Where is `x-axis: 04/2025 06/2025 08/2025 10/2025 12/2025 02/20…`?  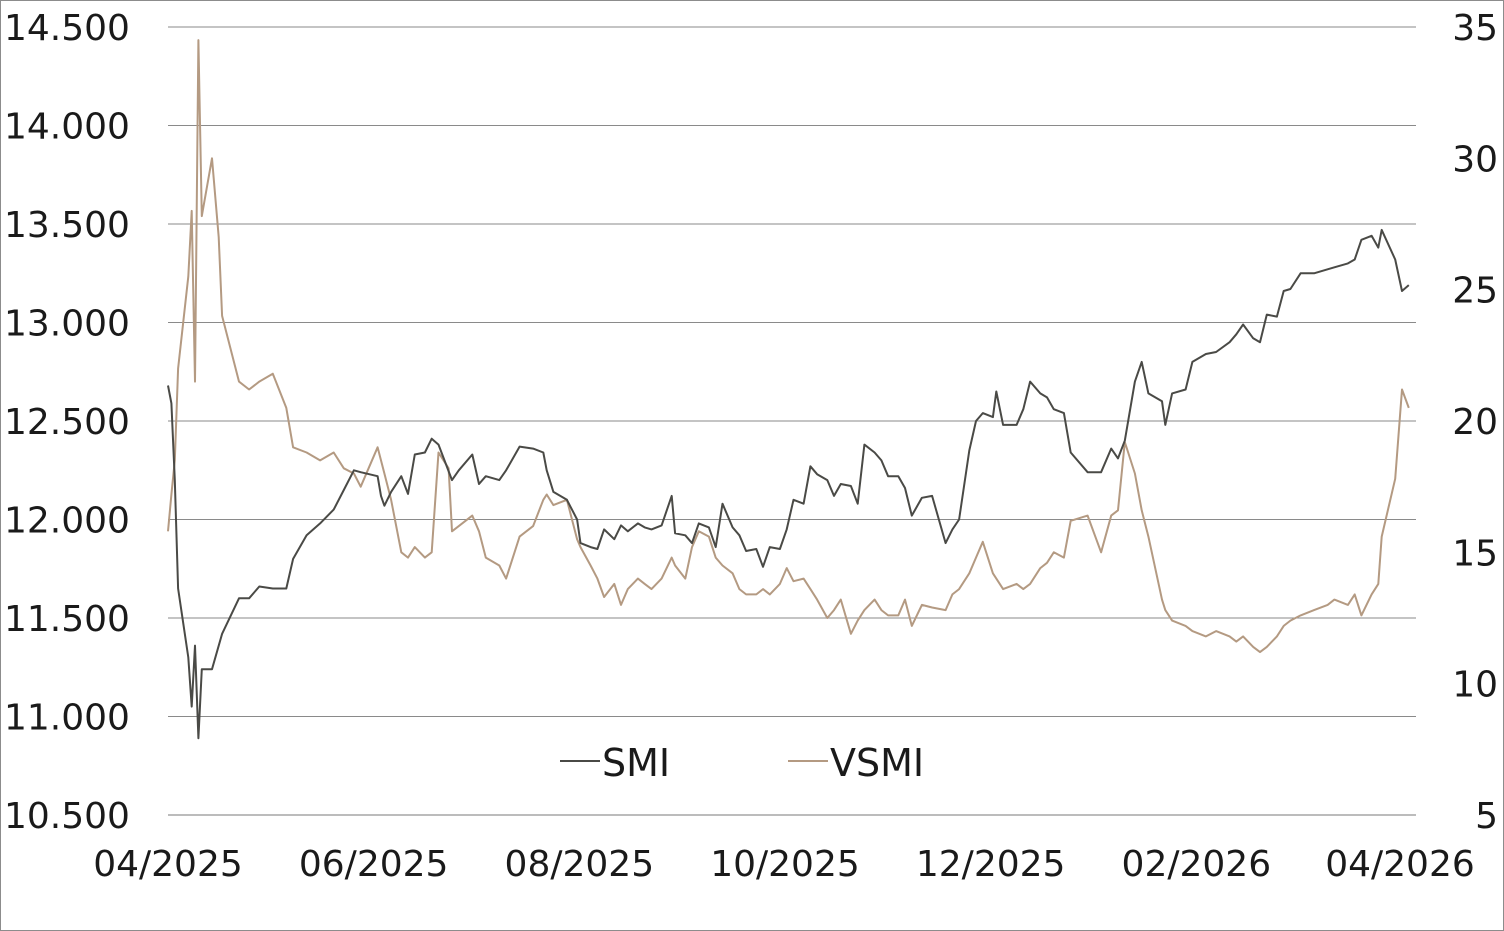 x-axis: 04/2025 06/2025 08/2025 10/2025 12/2025 02/20… is located at coordinates (784, 864).